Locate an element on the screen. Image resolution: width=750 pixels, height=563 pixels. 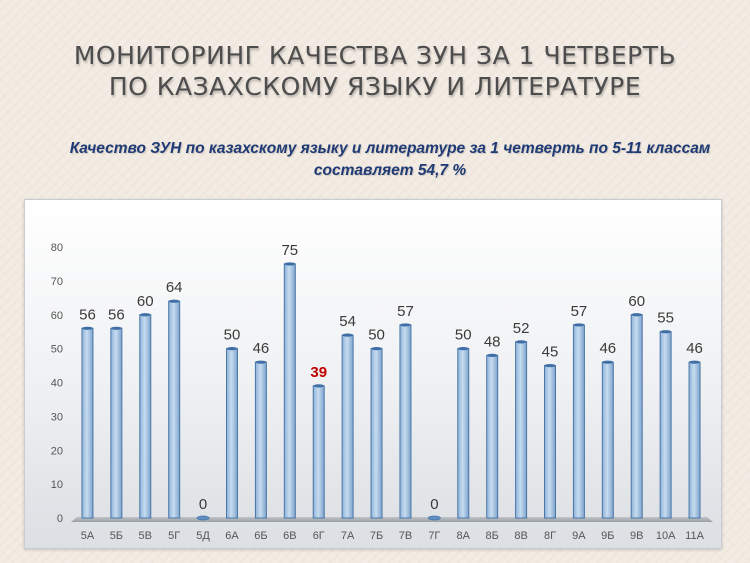
x-tick-label: 10А is located at coordinates (666, 536).